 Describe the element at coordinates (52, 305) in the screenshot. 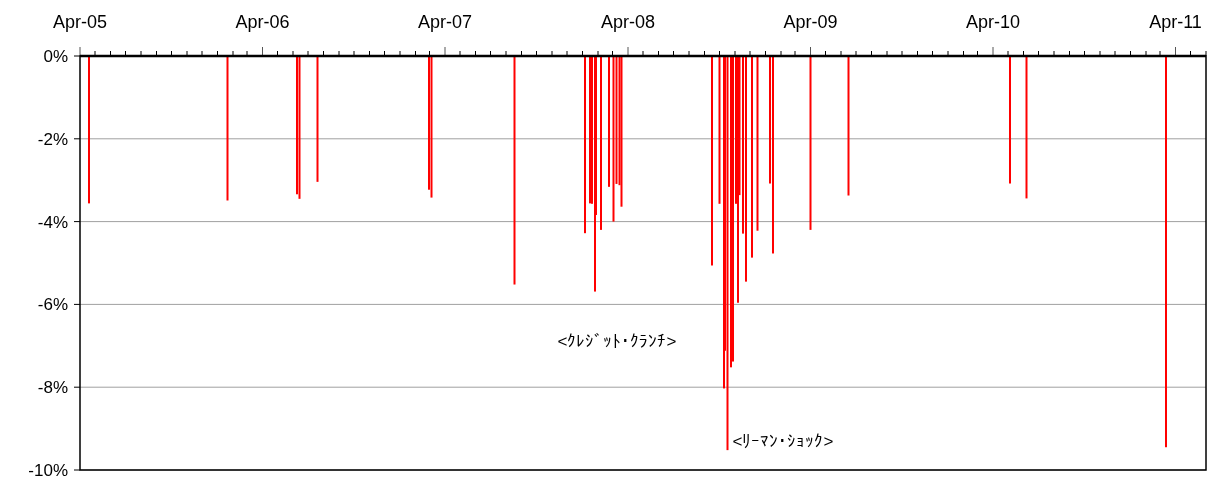

I see `y-tick-label: -6%` at that location.